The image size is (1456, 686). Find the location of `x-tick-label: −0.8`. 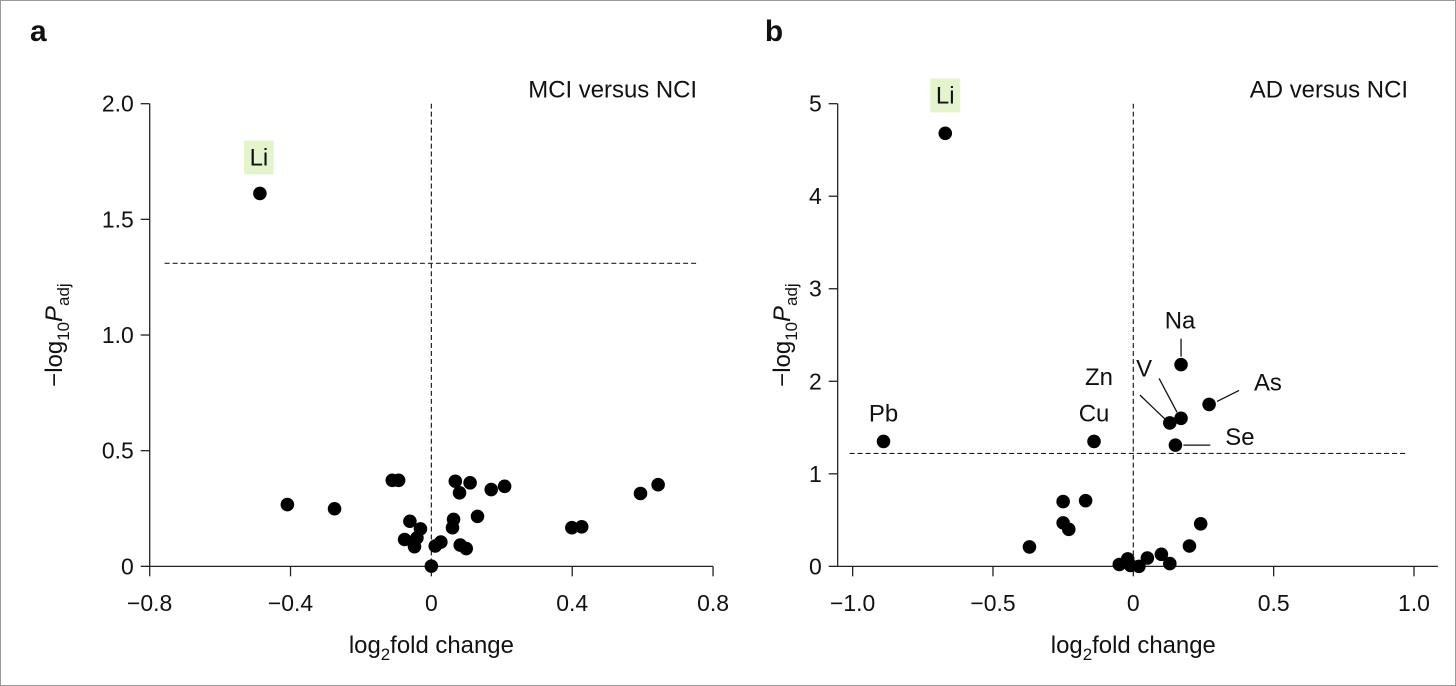

x-tick-label: −0.8 is located at coordinates (149, 603).